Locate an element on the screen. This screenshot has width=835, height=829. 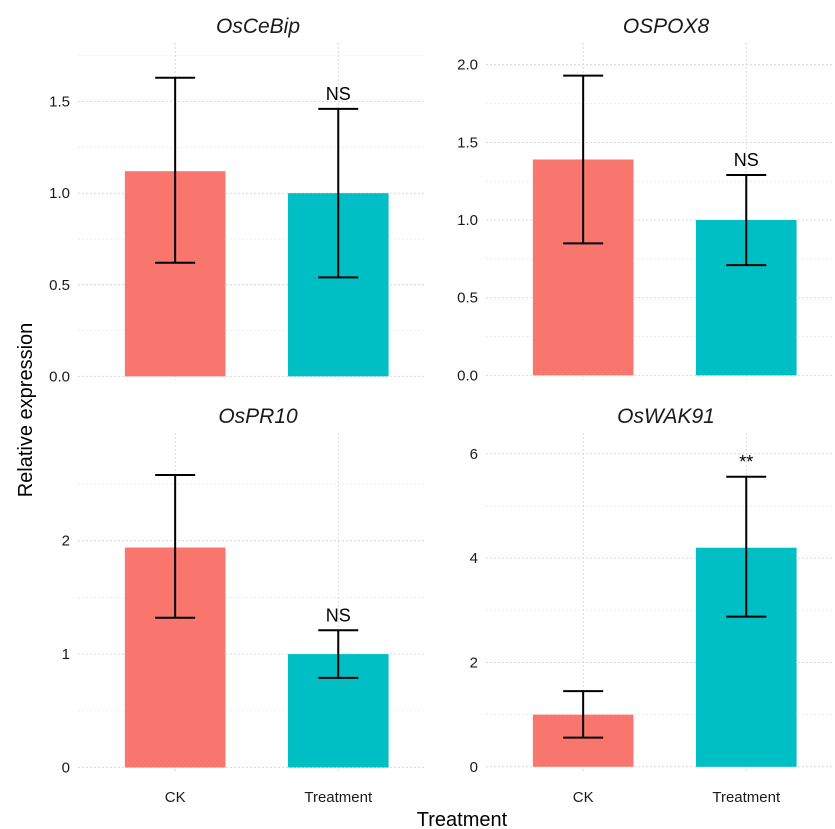
x-axis-title: Treatment is located at coordinates (462, 819).